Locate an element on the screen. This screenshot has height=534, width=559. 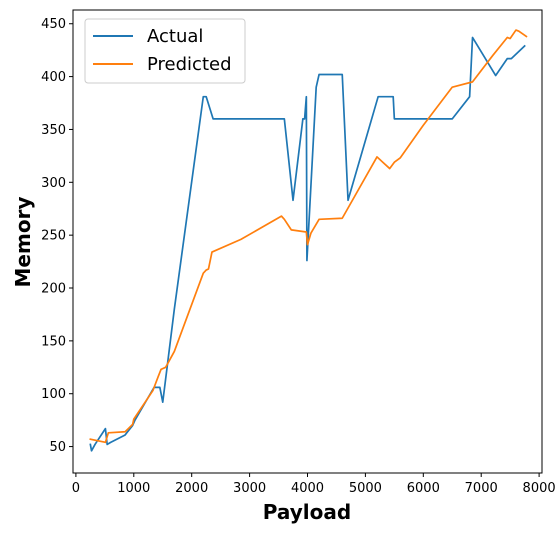
x-tick-label: 3000 is located at coordinates (249, 488).